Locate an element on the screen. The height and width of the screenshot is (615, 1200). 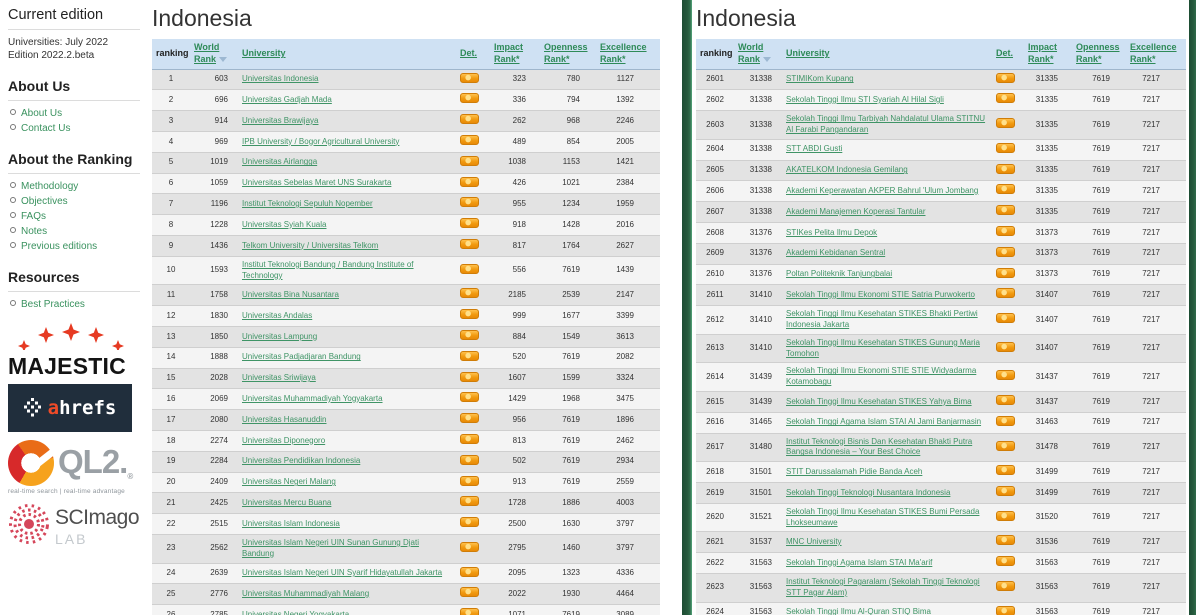
university-link: Universitas Negeri Malang is located at coordinates (289, 482).